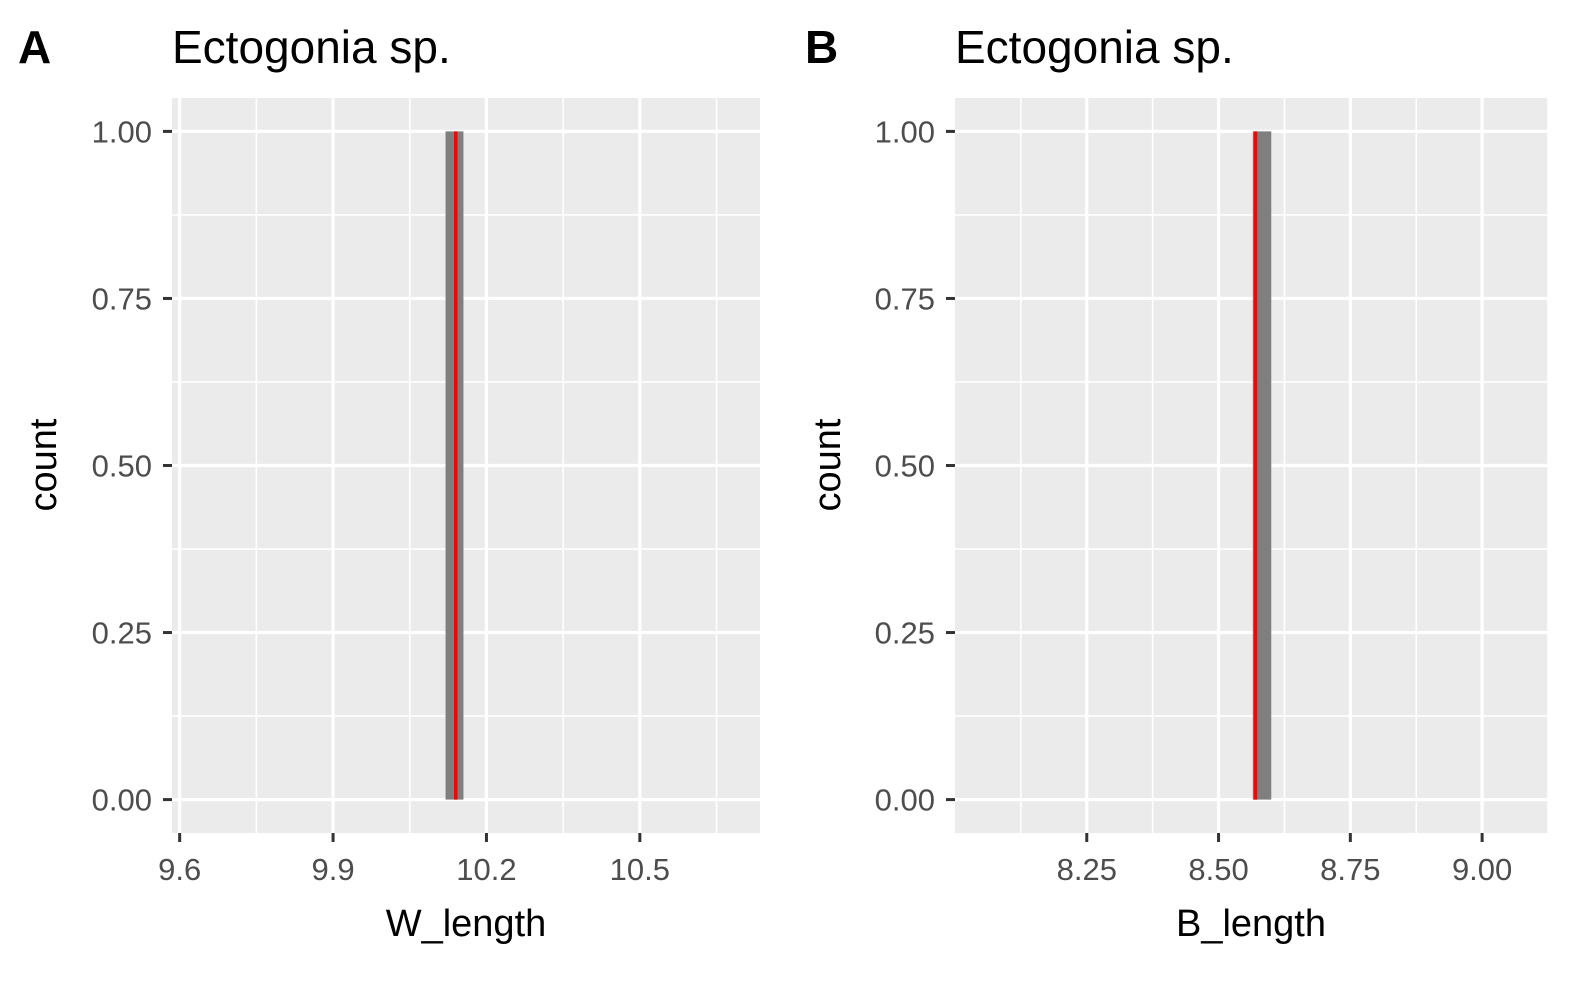 The height and width of the screenshot is (984, 1593). Describe the element at coordinates (122, 800) in the screenshot. I see `panel-a-y-tick-label-0: 0.00` at that location.